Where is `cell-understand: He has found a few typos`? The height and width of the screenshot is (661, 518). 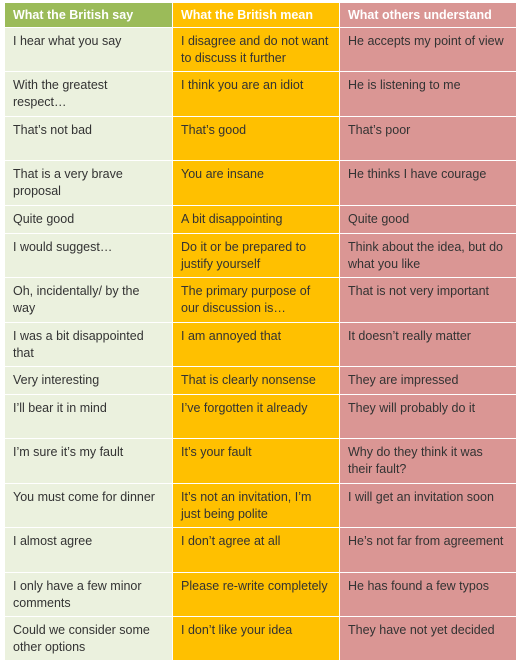
cell-understand: He has found a few typos is located at coordinates (428, 594).